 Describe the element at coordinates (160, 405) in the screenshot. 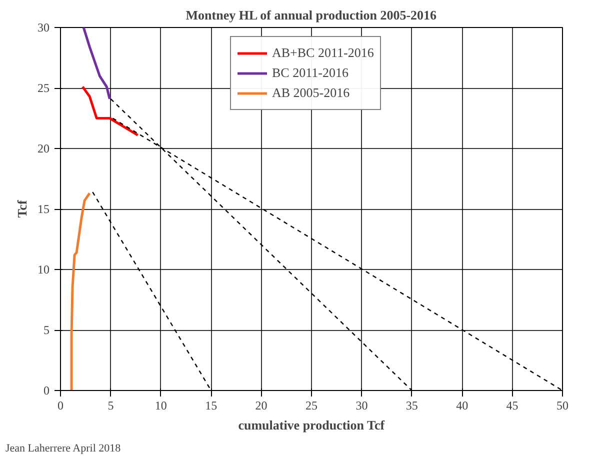

I see `x-tick-label: 10` at that location.